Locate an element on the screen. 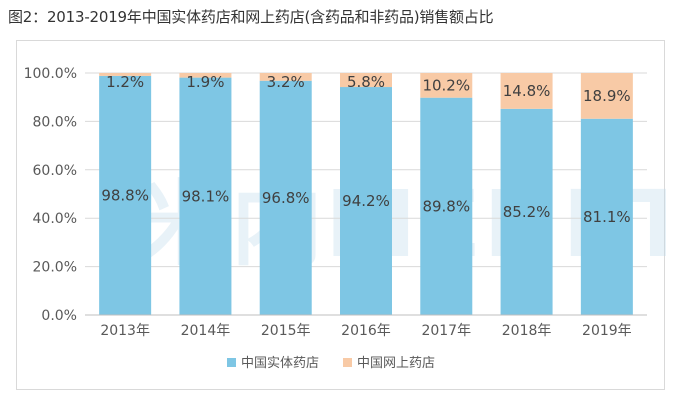 The width and height of the screenshot is (674, 402). data-label-online-store: 10.2% is located at coordinates (446, 85).